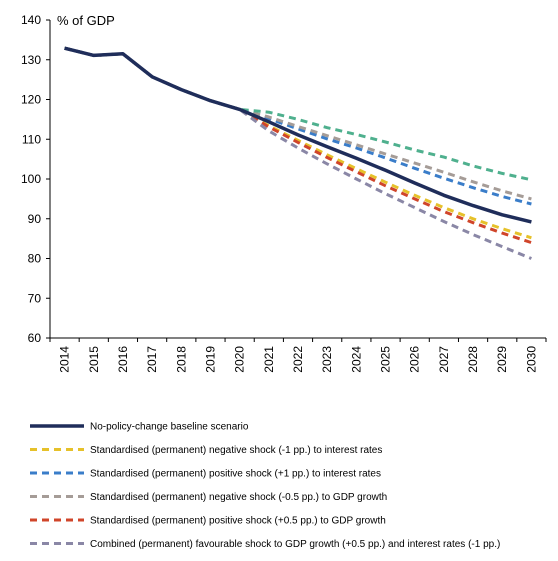 This screenshot has height=561, width=558. What do you see at coordinates (35, 259) in the screenshot?
I see `y-tick-label: 80` at bounding box center [35, 259].